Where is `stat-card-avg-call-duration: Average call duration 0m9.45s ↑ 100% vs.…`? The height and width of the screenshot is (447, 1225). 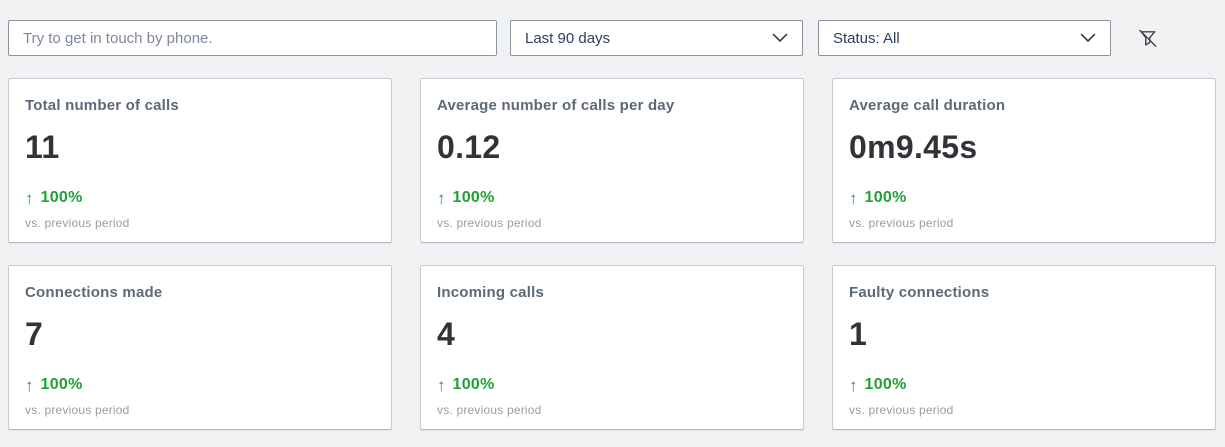
stat-card-avg-call-duration: Average call duration 0m9.45s ↑ 100% vs.… is located at coordinates (1024, 160).